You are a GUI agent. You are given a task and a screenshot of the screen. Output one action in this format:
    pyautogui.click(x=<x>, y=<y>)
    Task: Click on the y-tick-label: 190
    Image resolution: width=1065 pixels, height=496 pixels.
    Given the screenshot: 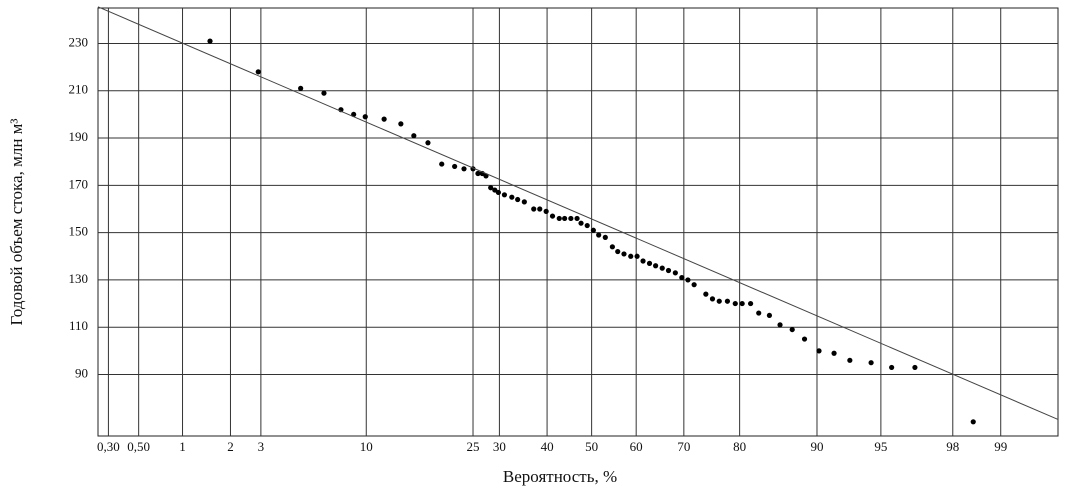 What is the action you would take?
    pyautogui.click(x=79, y=136)
    